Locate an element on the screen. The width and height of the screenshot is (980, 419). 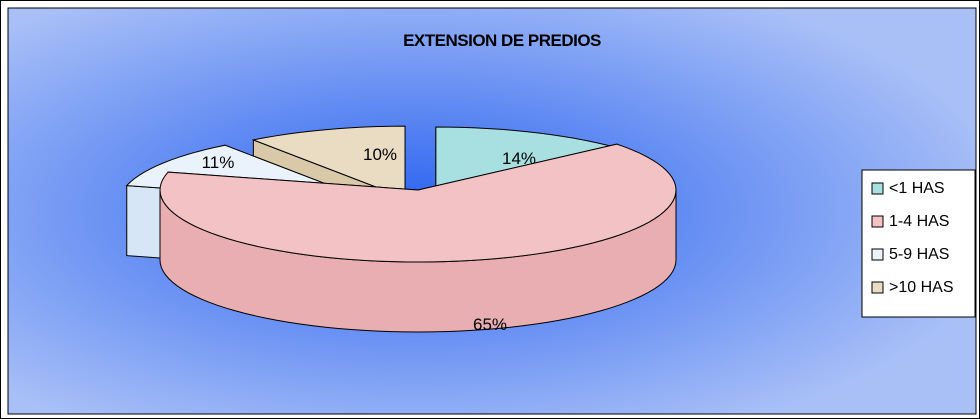
data-label-gt-10-has: 10% is located at coordinates (380, 154).